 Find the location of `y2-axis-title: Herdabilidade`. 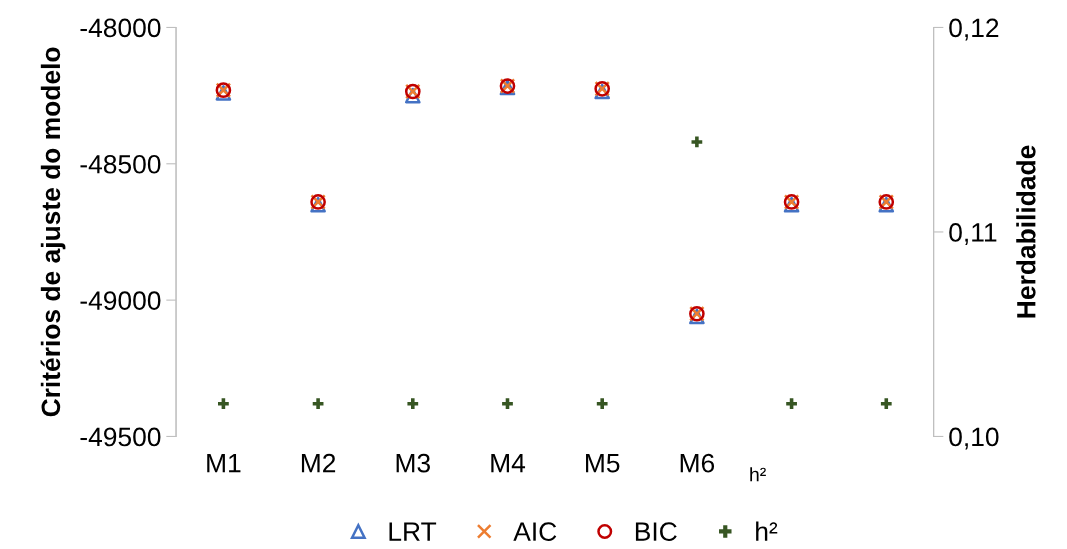

y2-axis-title: Herdabilidade is located at coordinates (1026, 231).